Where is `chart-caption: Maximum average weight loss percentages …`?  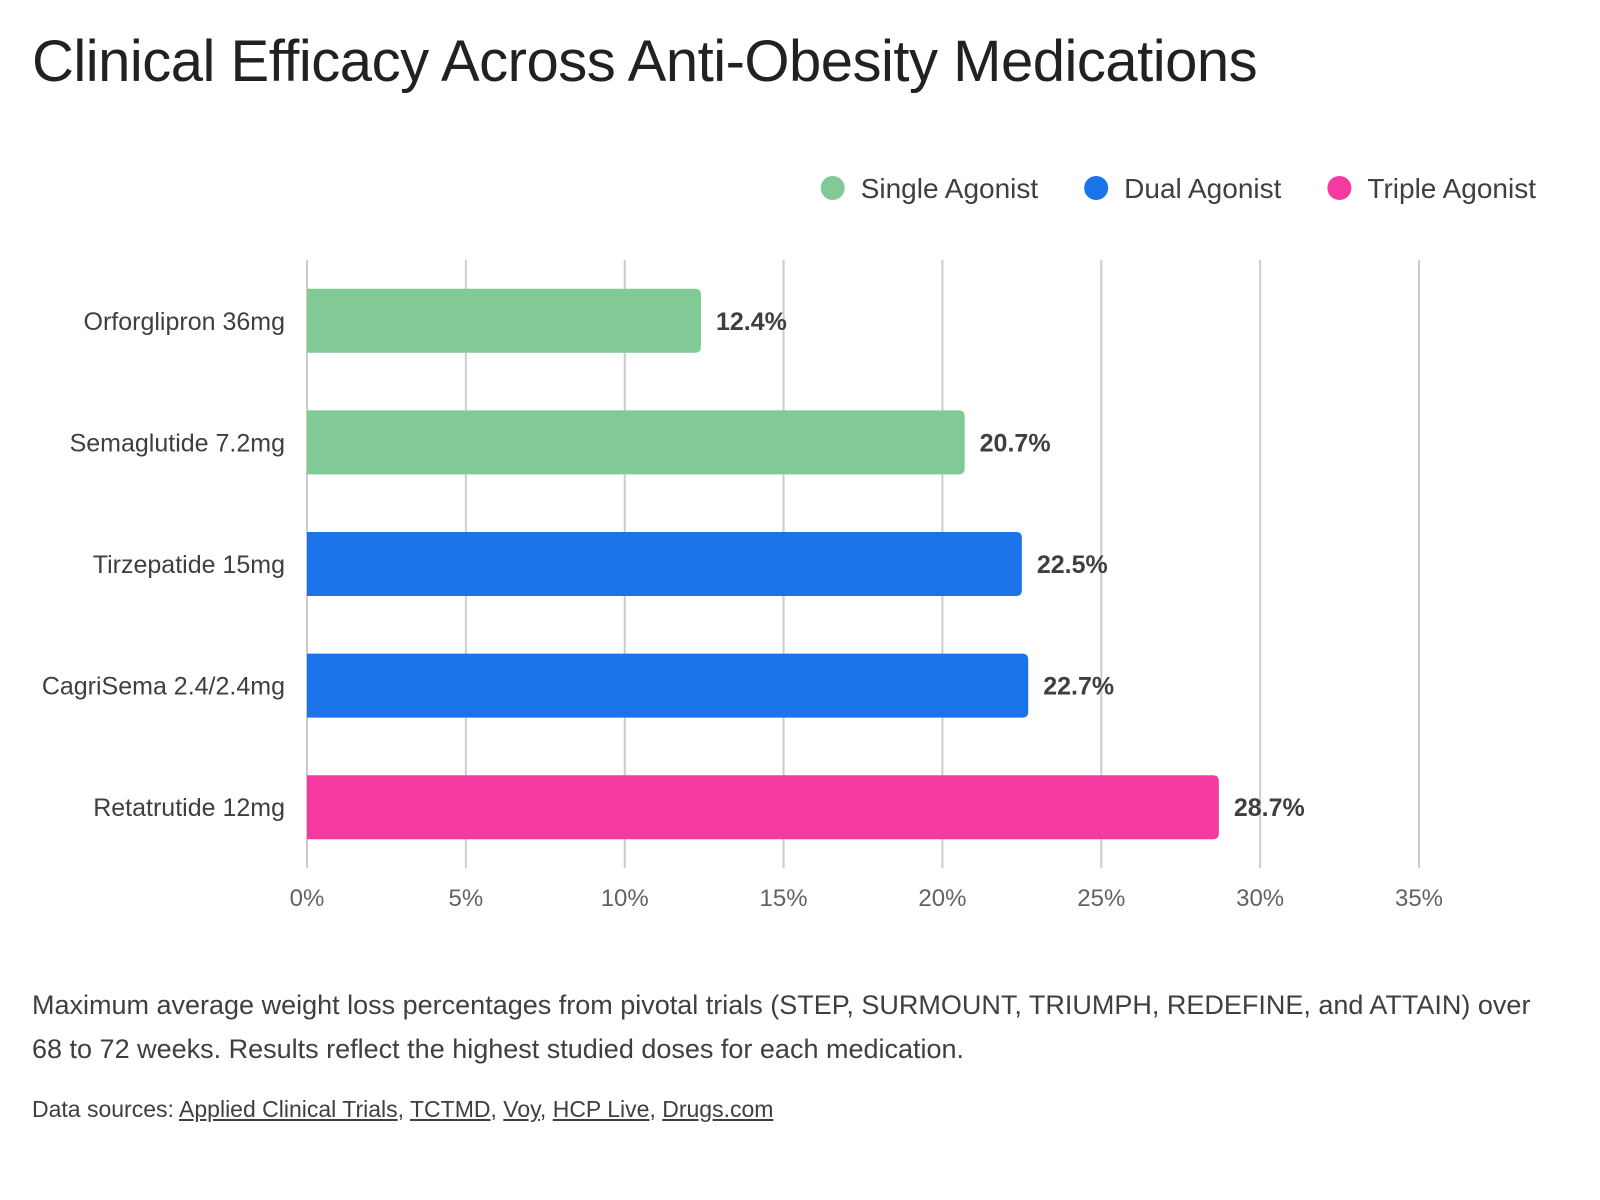 chart-caption: Maximum average weight loss percentages … is located at coordinates (781, 1027).